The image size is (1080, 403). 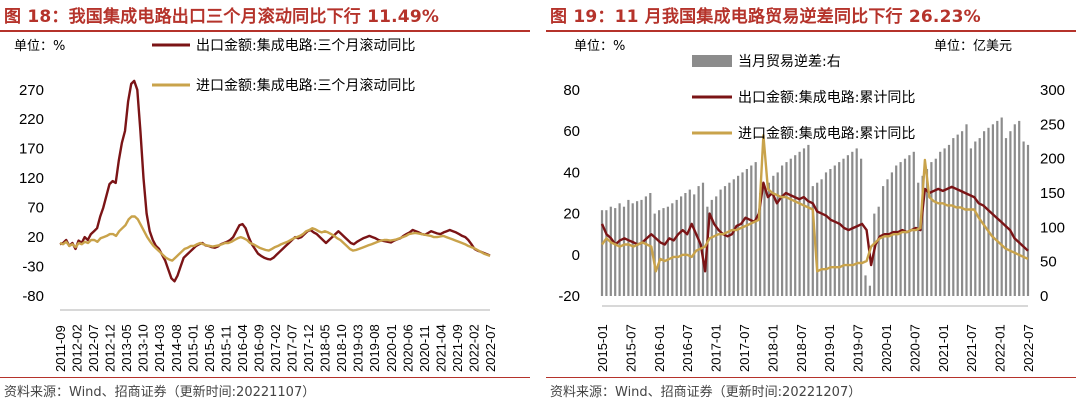 I want to click on right-x-tick: 2015-07, so click(x=630, y=348).